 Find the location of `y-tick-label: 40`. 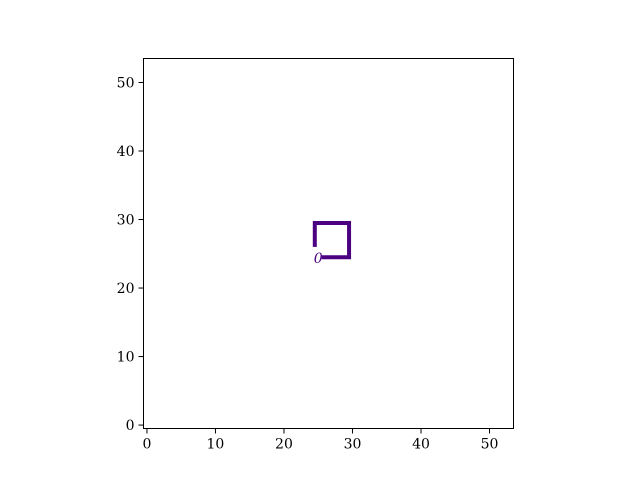

y-tick-label: 40 is located at coordinates (126, 152).